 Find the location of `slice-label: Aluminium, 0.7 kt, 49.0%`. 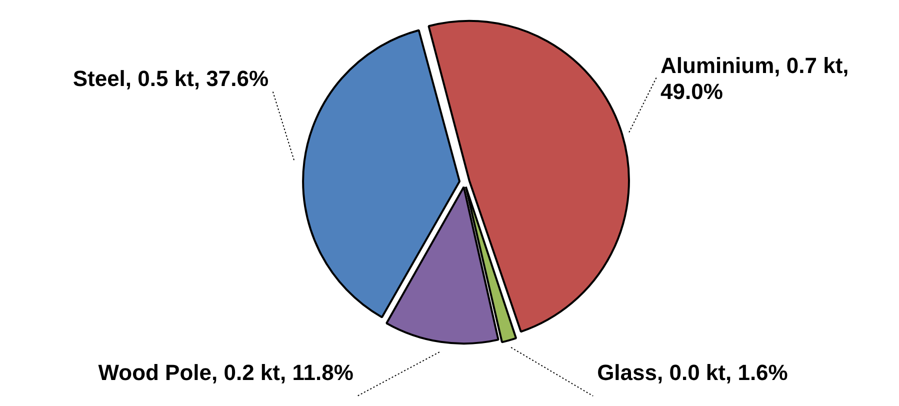

slice-label: Aluminium, 0.7 kt, 49.0% is located at coordinates (754, 78).